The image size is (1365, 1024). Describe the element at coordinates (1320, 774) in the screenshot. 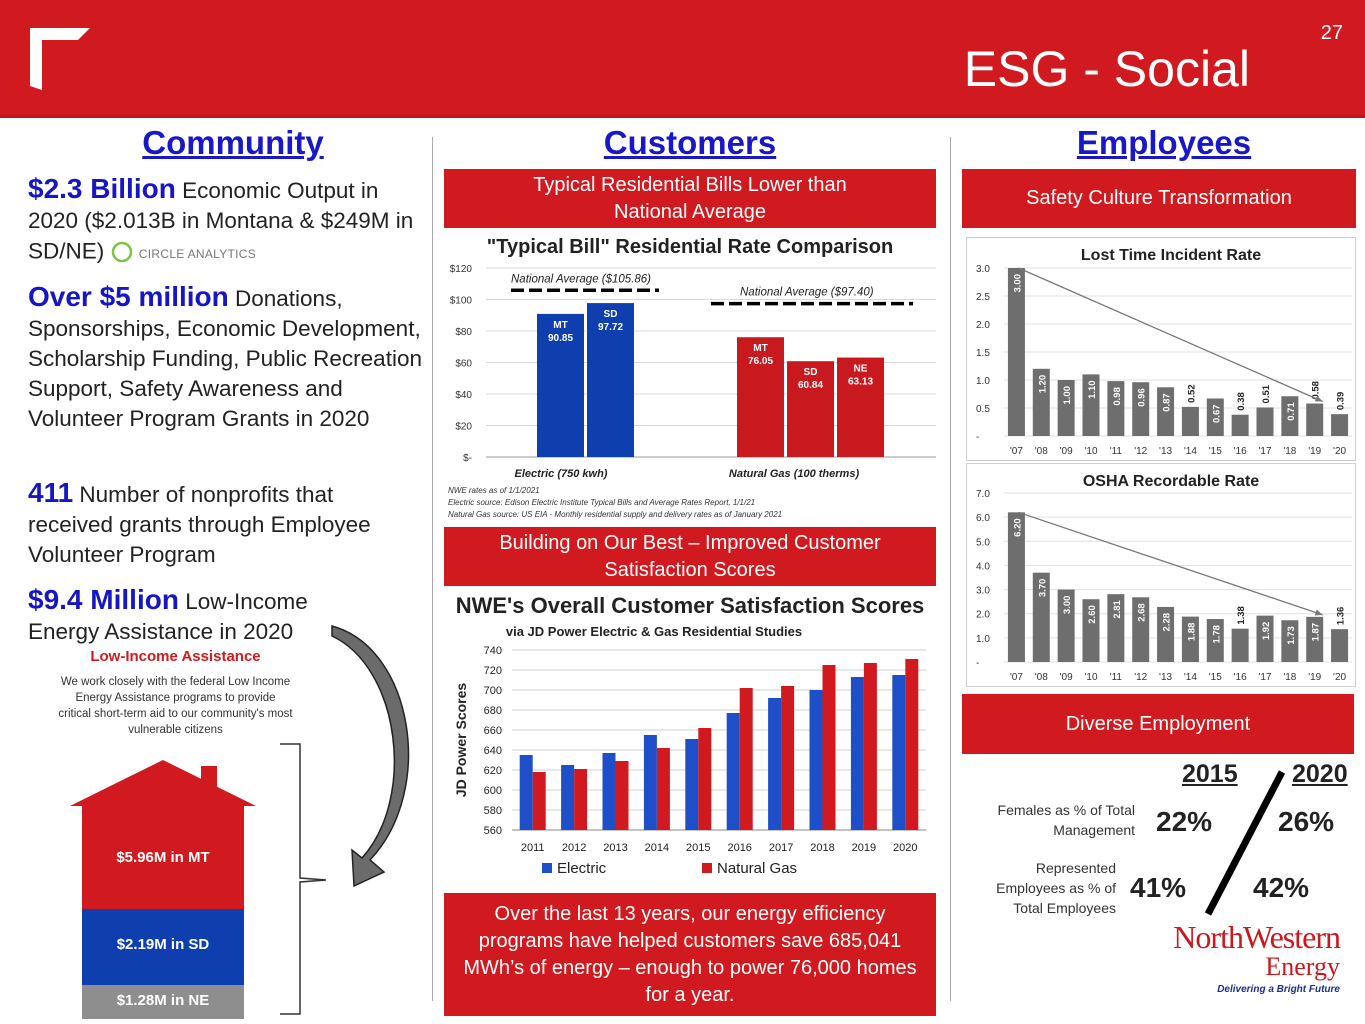

I see `diverse-year-2020: 2020` at that location.